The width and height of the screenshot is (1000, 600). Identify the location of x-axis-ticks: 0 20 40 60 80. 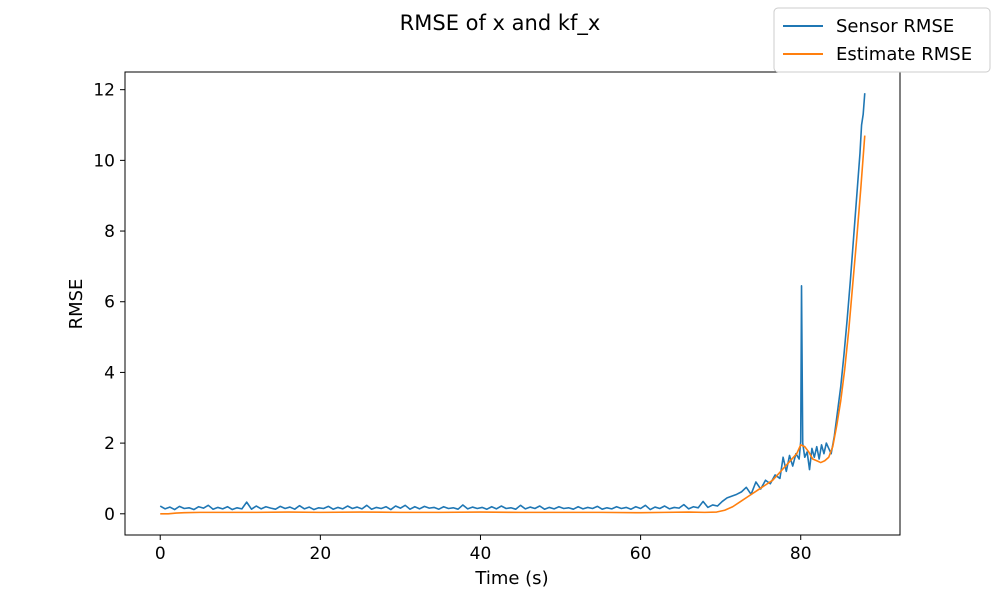
(483, 549).